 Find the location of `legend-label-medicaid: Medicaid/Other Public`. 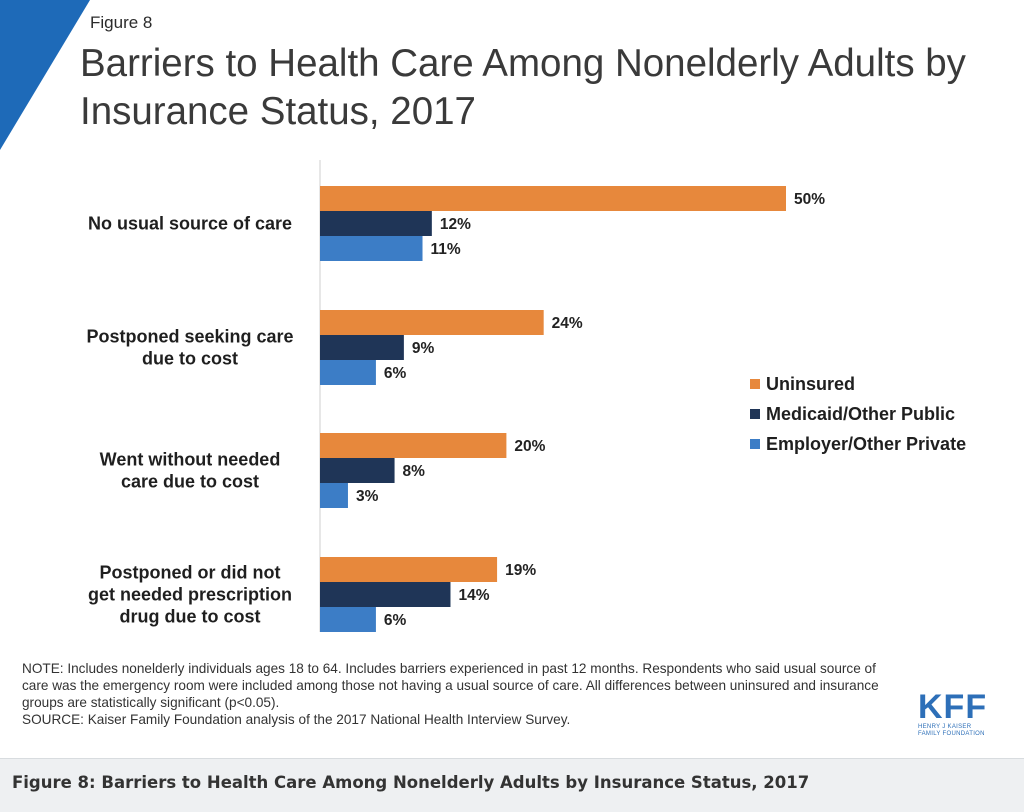

legend-label-medicaid: Medicaid/Other Public is located at coordinates (861, 413).